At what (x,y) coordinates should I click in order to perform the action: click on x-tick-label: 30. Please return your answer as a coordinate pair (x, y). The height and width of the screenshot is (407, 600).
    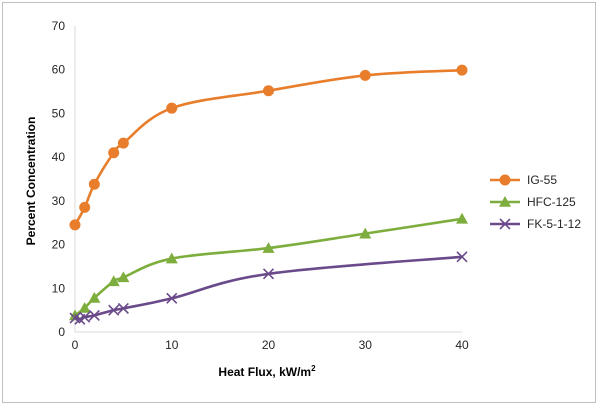
    Looking at the image, I should click on (366, 345).